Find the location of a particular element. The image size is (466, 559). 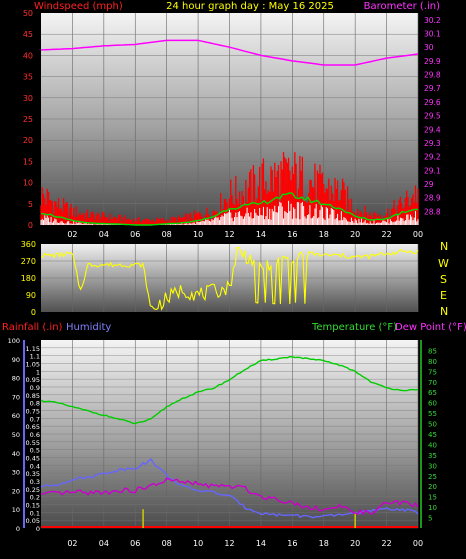

wind-tick-label: 35 is located at coordinates (28, 77).